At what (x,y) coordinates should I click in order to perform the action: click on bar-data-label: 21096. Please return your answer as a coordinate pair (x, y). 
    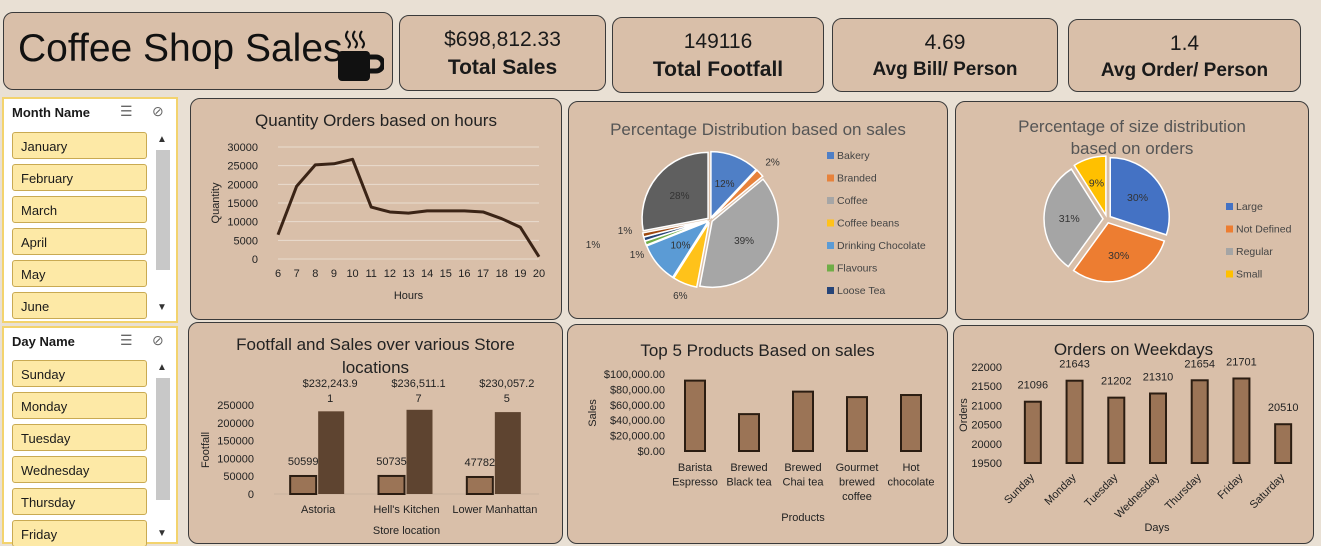
    Looking at the image, I should click on (1033, 386).